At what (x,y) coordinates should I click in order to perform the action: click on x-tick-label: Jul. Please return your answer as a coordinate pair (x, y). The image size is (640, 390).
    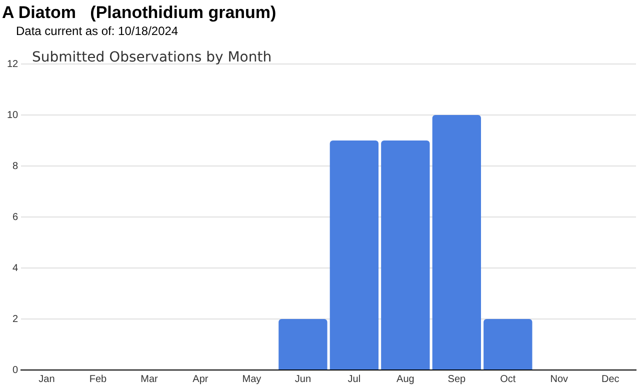
    Looking at the image, I should click on (354, 379).